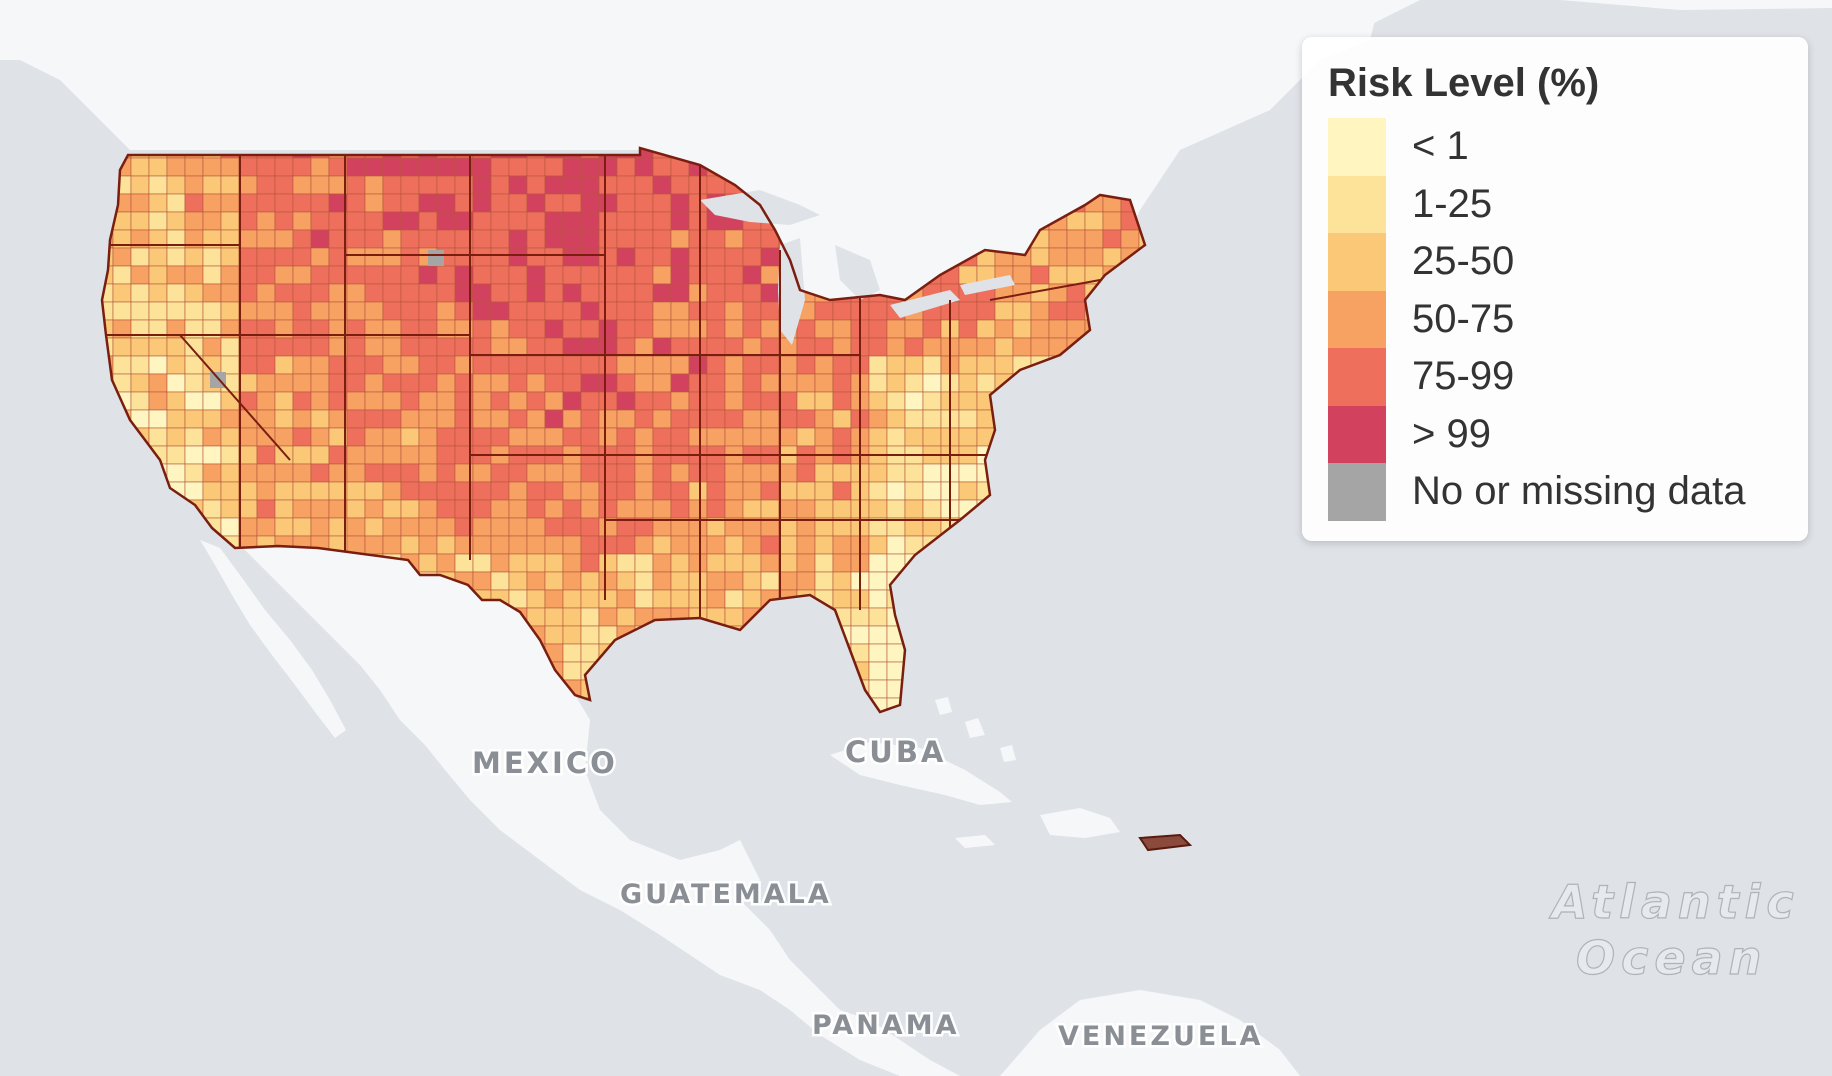 This screenshot has height=1076, width=1832. What do you see at coordinates (1464, 83) in the screenshot?
I see `legend-title: Risk Level (%)` at bounding box center [1464, 83].